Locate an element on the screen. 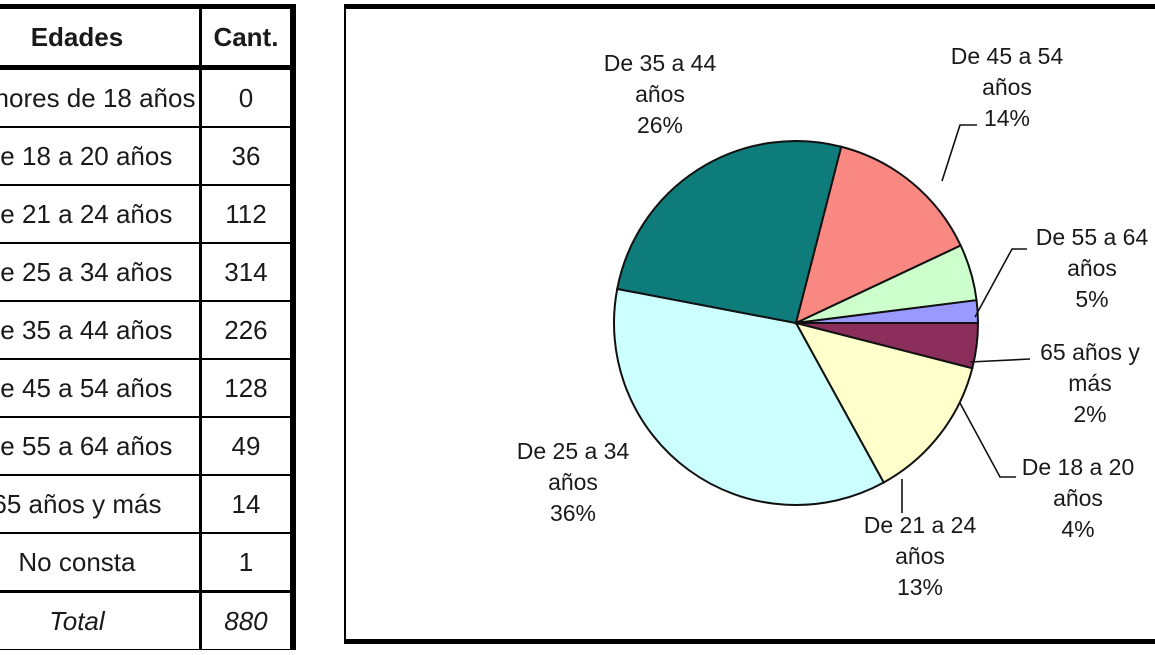 Image resolution: width=1155 pixels, height=655 pixels. table-row: De 45 a 54 años 128 is located at coordinates (148, 388).